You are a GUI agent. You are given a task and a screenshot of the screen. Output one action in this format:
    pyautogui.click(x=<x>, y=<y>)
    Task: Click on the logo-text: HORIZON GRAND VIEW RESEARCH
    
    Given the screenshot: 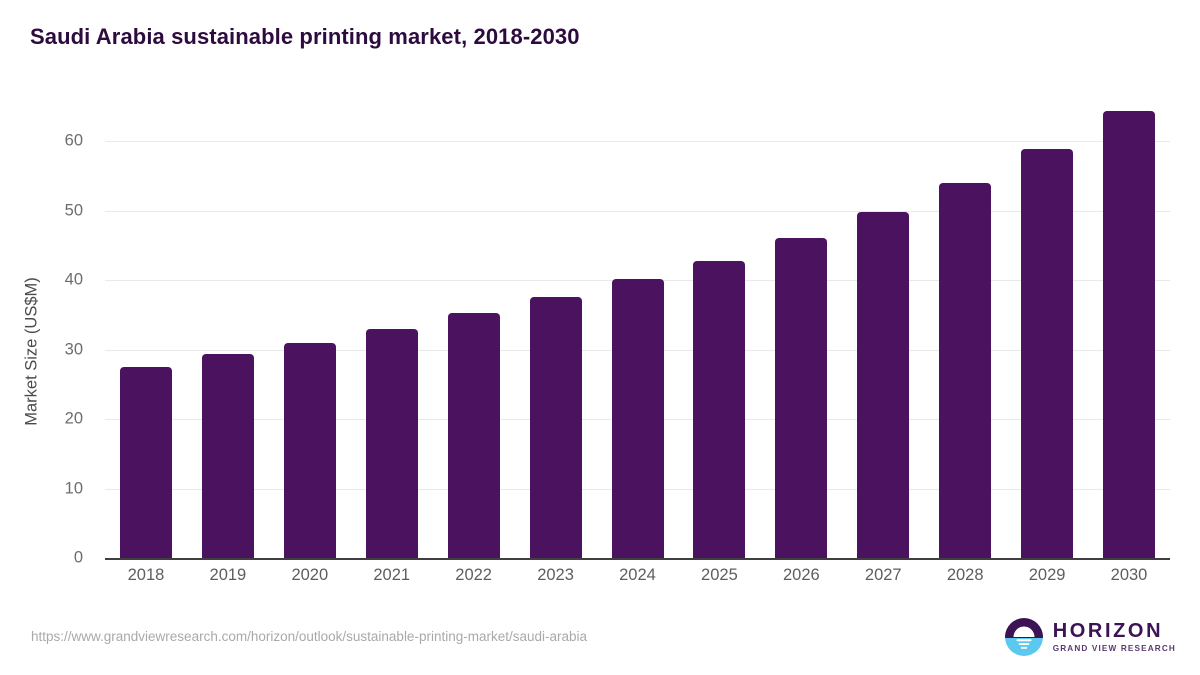 What is the action you would take?
    pyautogui.click(x=1114, y=636)
    